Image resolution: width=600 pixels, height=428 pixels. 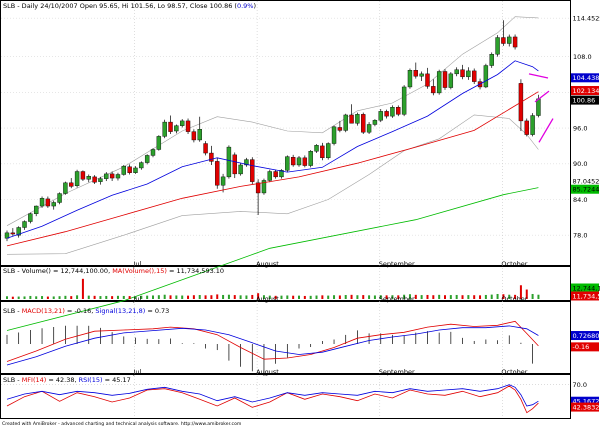 I want to click on price-tag-band-box, so click(x=585, y=181).